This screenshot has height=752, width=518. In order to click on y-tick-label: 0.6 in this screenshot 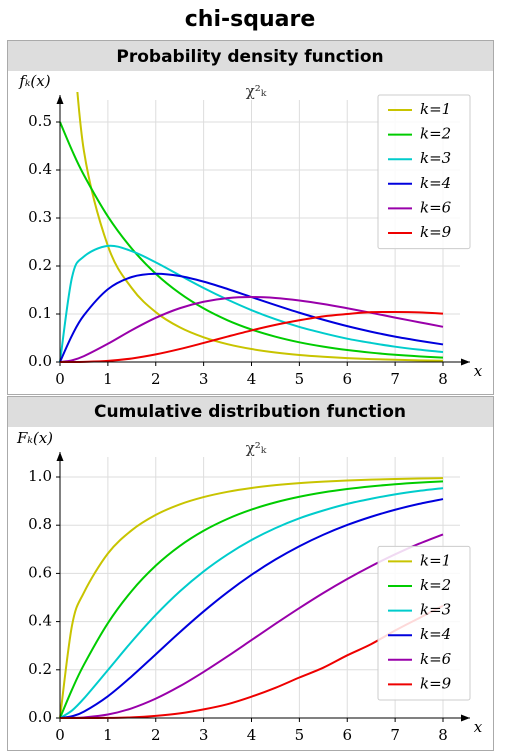, I will do `click(40, 572)`.